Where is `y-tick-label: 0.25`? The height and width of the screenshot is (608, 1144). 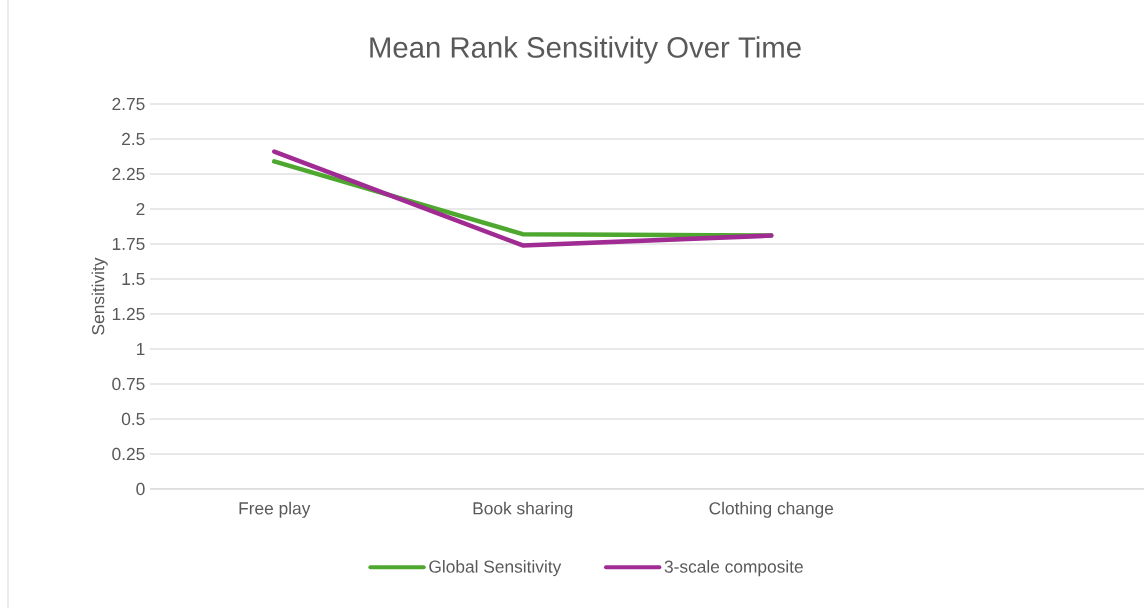
y-tick-label: 0.25 is located at coordinates (128, 454).